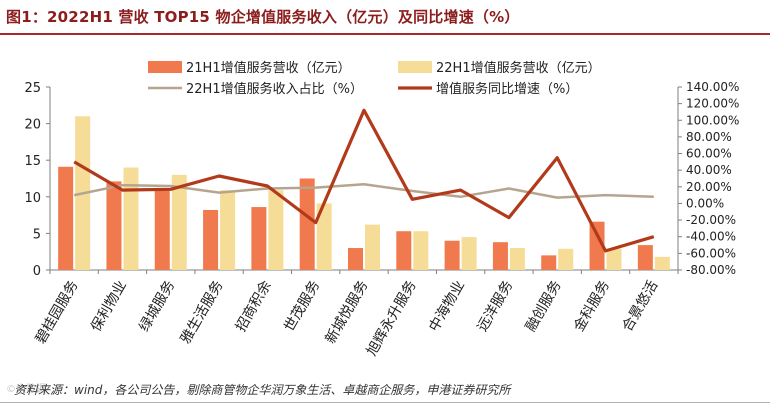  Describe the element at coordinates (640, 306) in the screenshot. I see `category-label: 合景悠活` at that location.